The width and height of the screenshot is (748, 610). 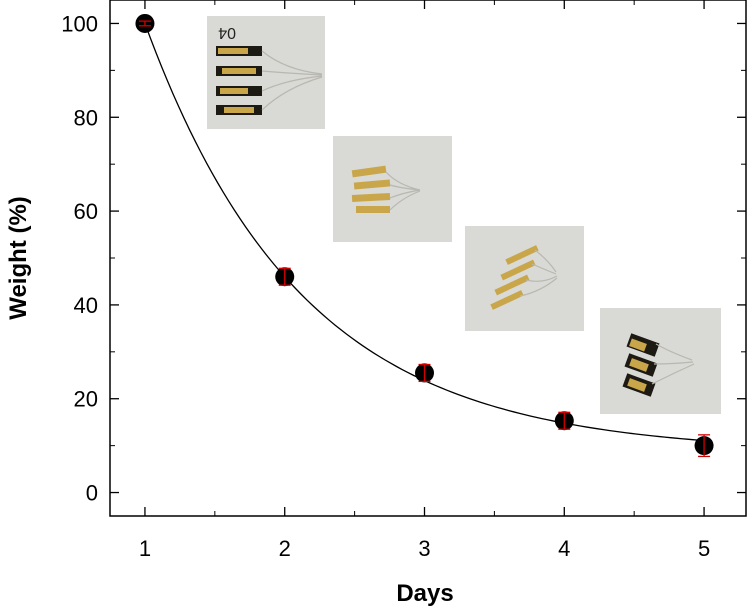 What do you see at coordinates (18, 258) in the screenshot?
I see `y-axis-title: Weight (%)` at bounding box center [18, 258].